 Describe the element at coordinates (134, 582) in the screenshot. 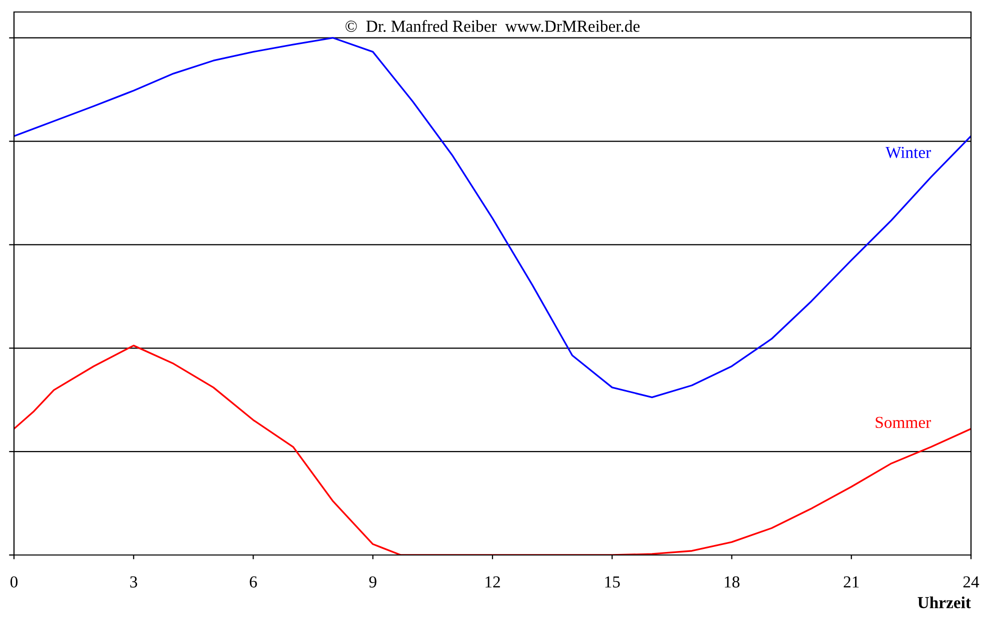

I see `x-tick-label: 3` at that location.